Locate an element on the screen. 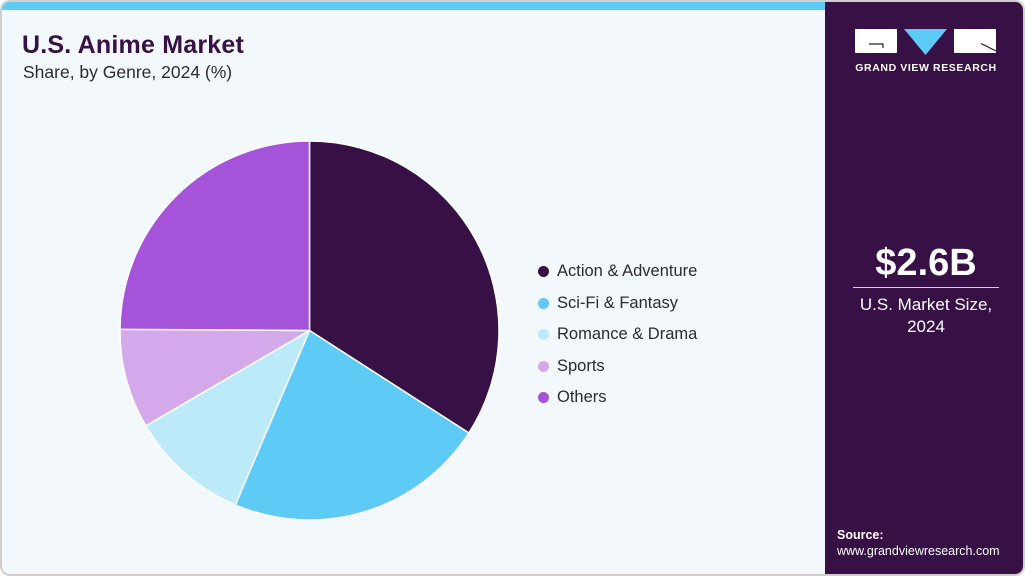 The height and width of the screenshot is (576, 1025). market-size-value: $2.6B is located at coordinates (926, 263).